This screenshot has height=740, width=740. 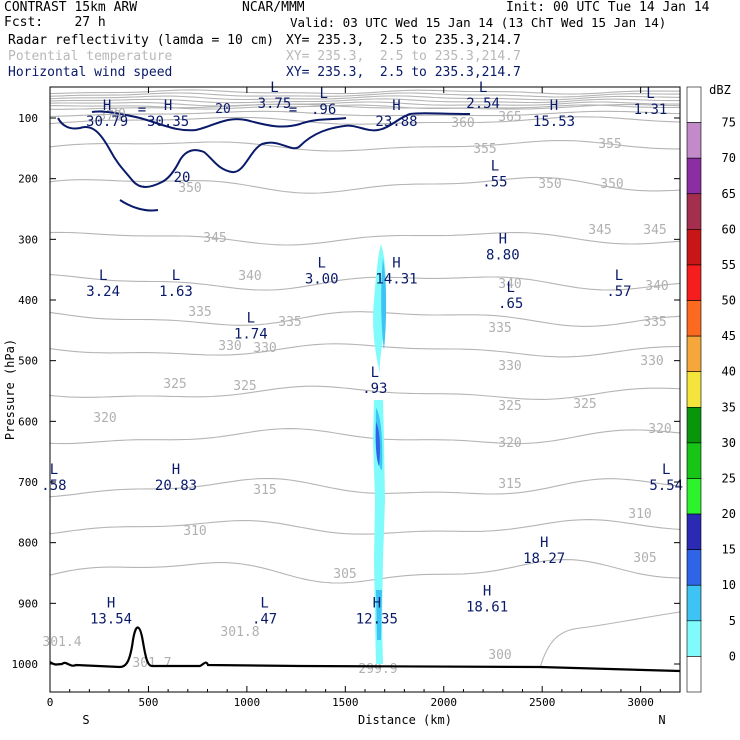 I want to click on theta-label-330-1: 330, so click(x=264, y=348).